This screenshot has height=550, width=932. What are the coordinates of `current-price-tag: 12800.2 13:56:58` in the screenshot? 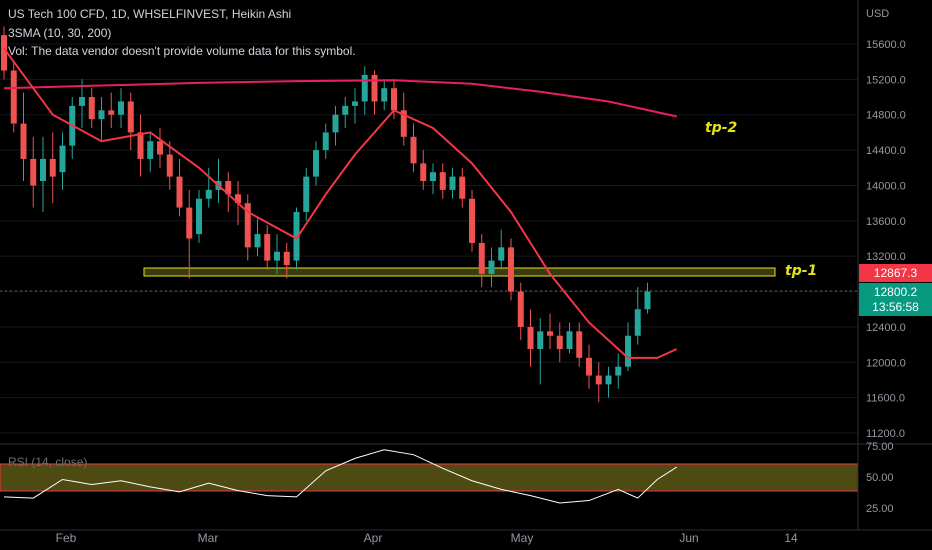 It's located at (895, 299).